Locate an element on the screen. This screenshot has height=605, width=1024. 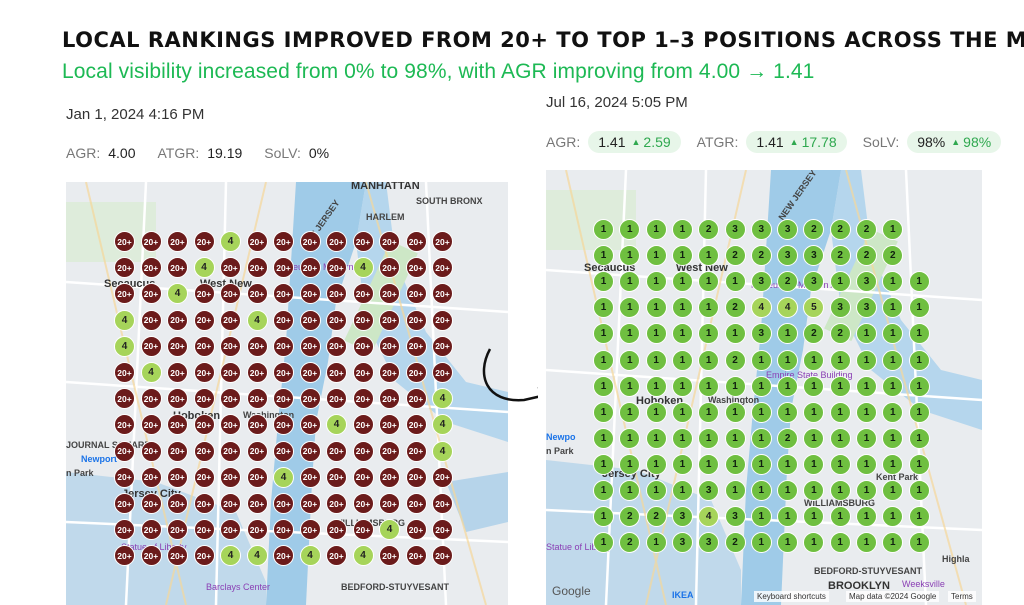
keyboard-shortcuts-link: Keyboard shortcuts is located at coordinates (791, 596).